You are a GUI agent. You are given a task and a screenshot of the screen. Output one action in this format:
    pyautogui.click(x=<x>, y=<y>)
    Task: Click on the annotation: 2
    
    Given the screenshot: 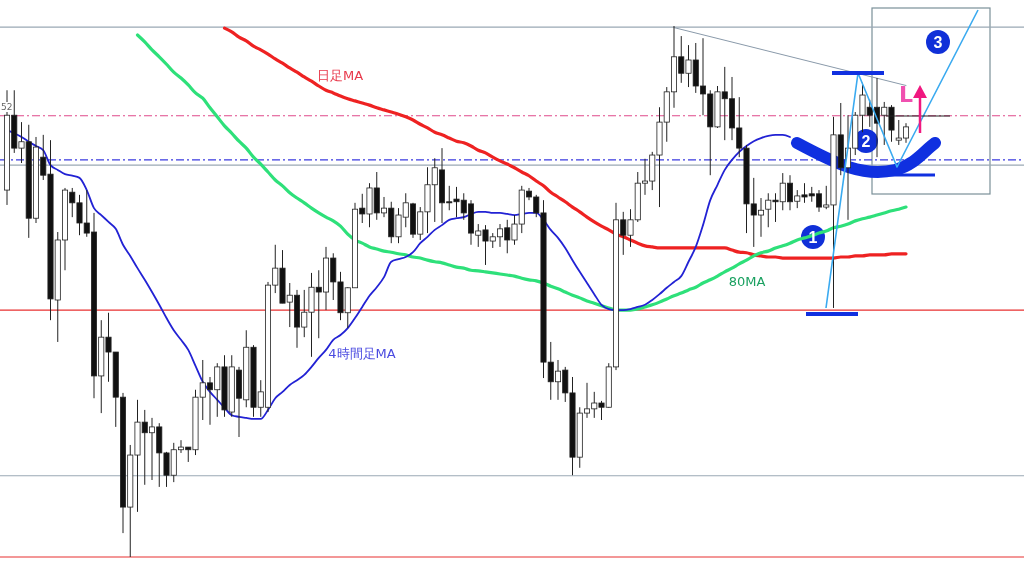 What is the action you would take?
    pyautogui.click(x=866, y=141)
    